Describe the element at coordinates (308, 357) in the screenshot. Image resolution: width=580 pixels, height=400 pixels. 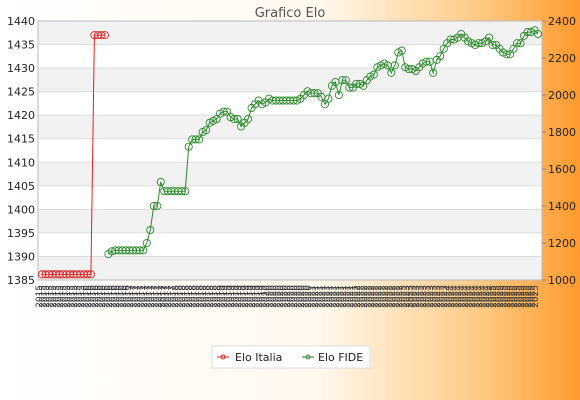
I see `legend-marker-elo-fide` at that location.